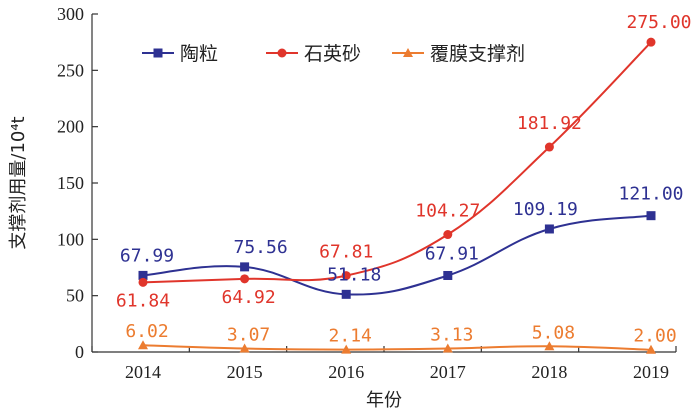 The image size is (700, 412). I want to click on series-0-data-label: 109.19, so click(545, 209).